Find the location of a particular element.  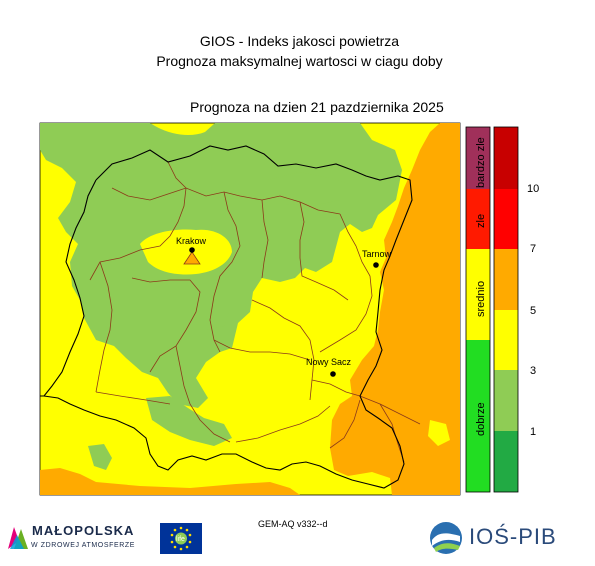

ios-pib-logo-icon is located at coordinates (446, 538).